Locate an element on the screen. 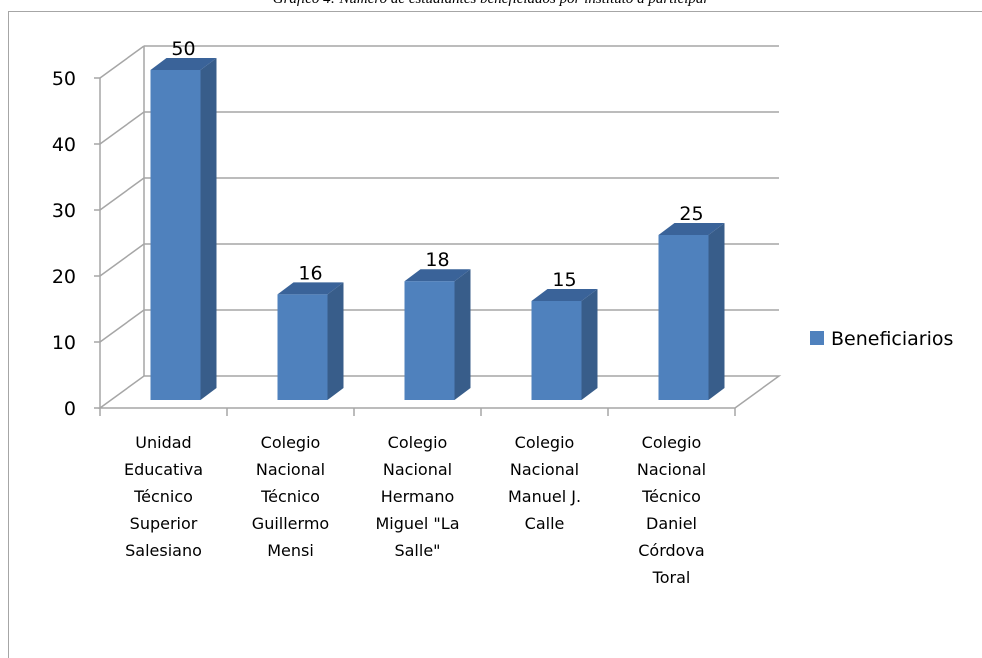  frame-top-border is located at coordinates (495, 11).